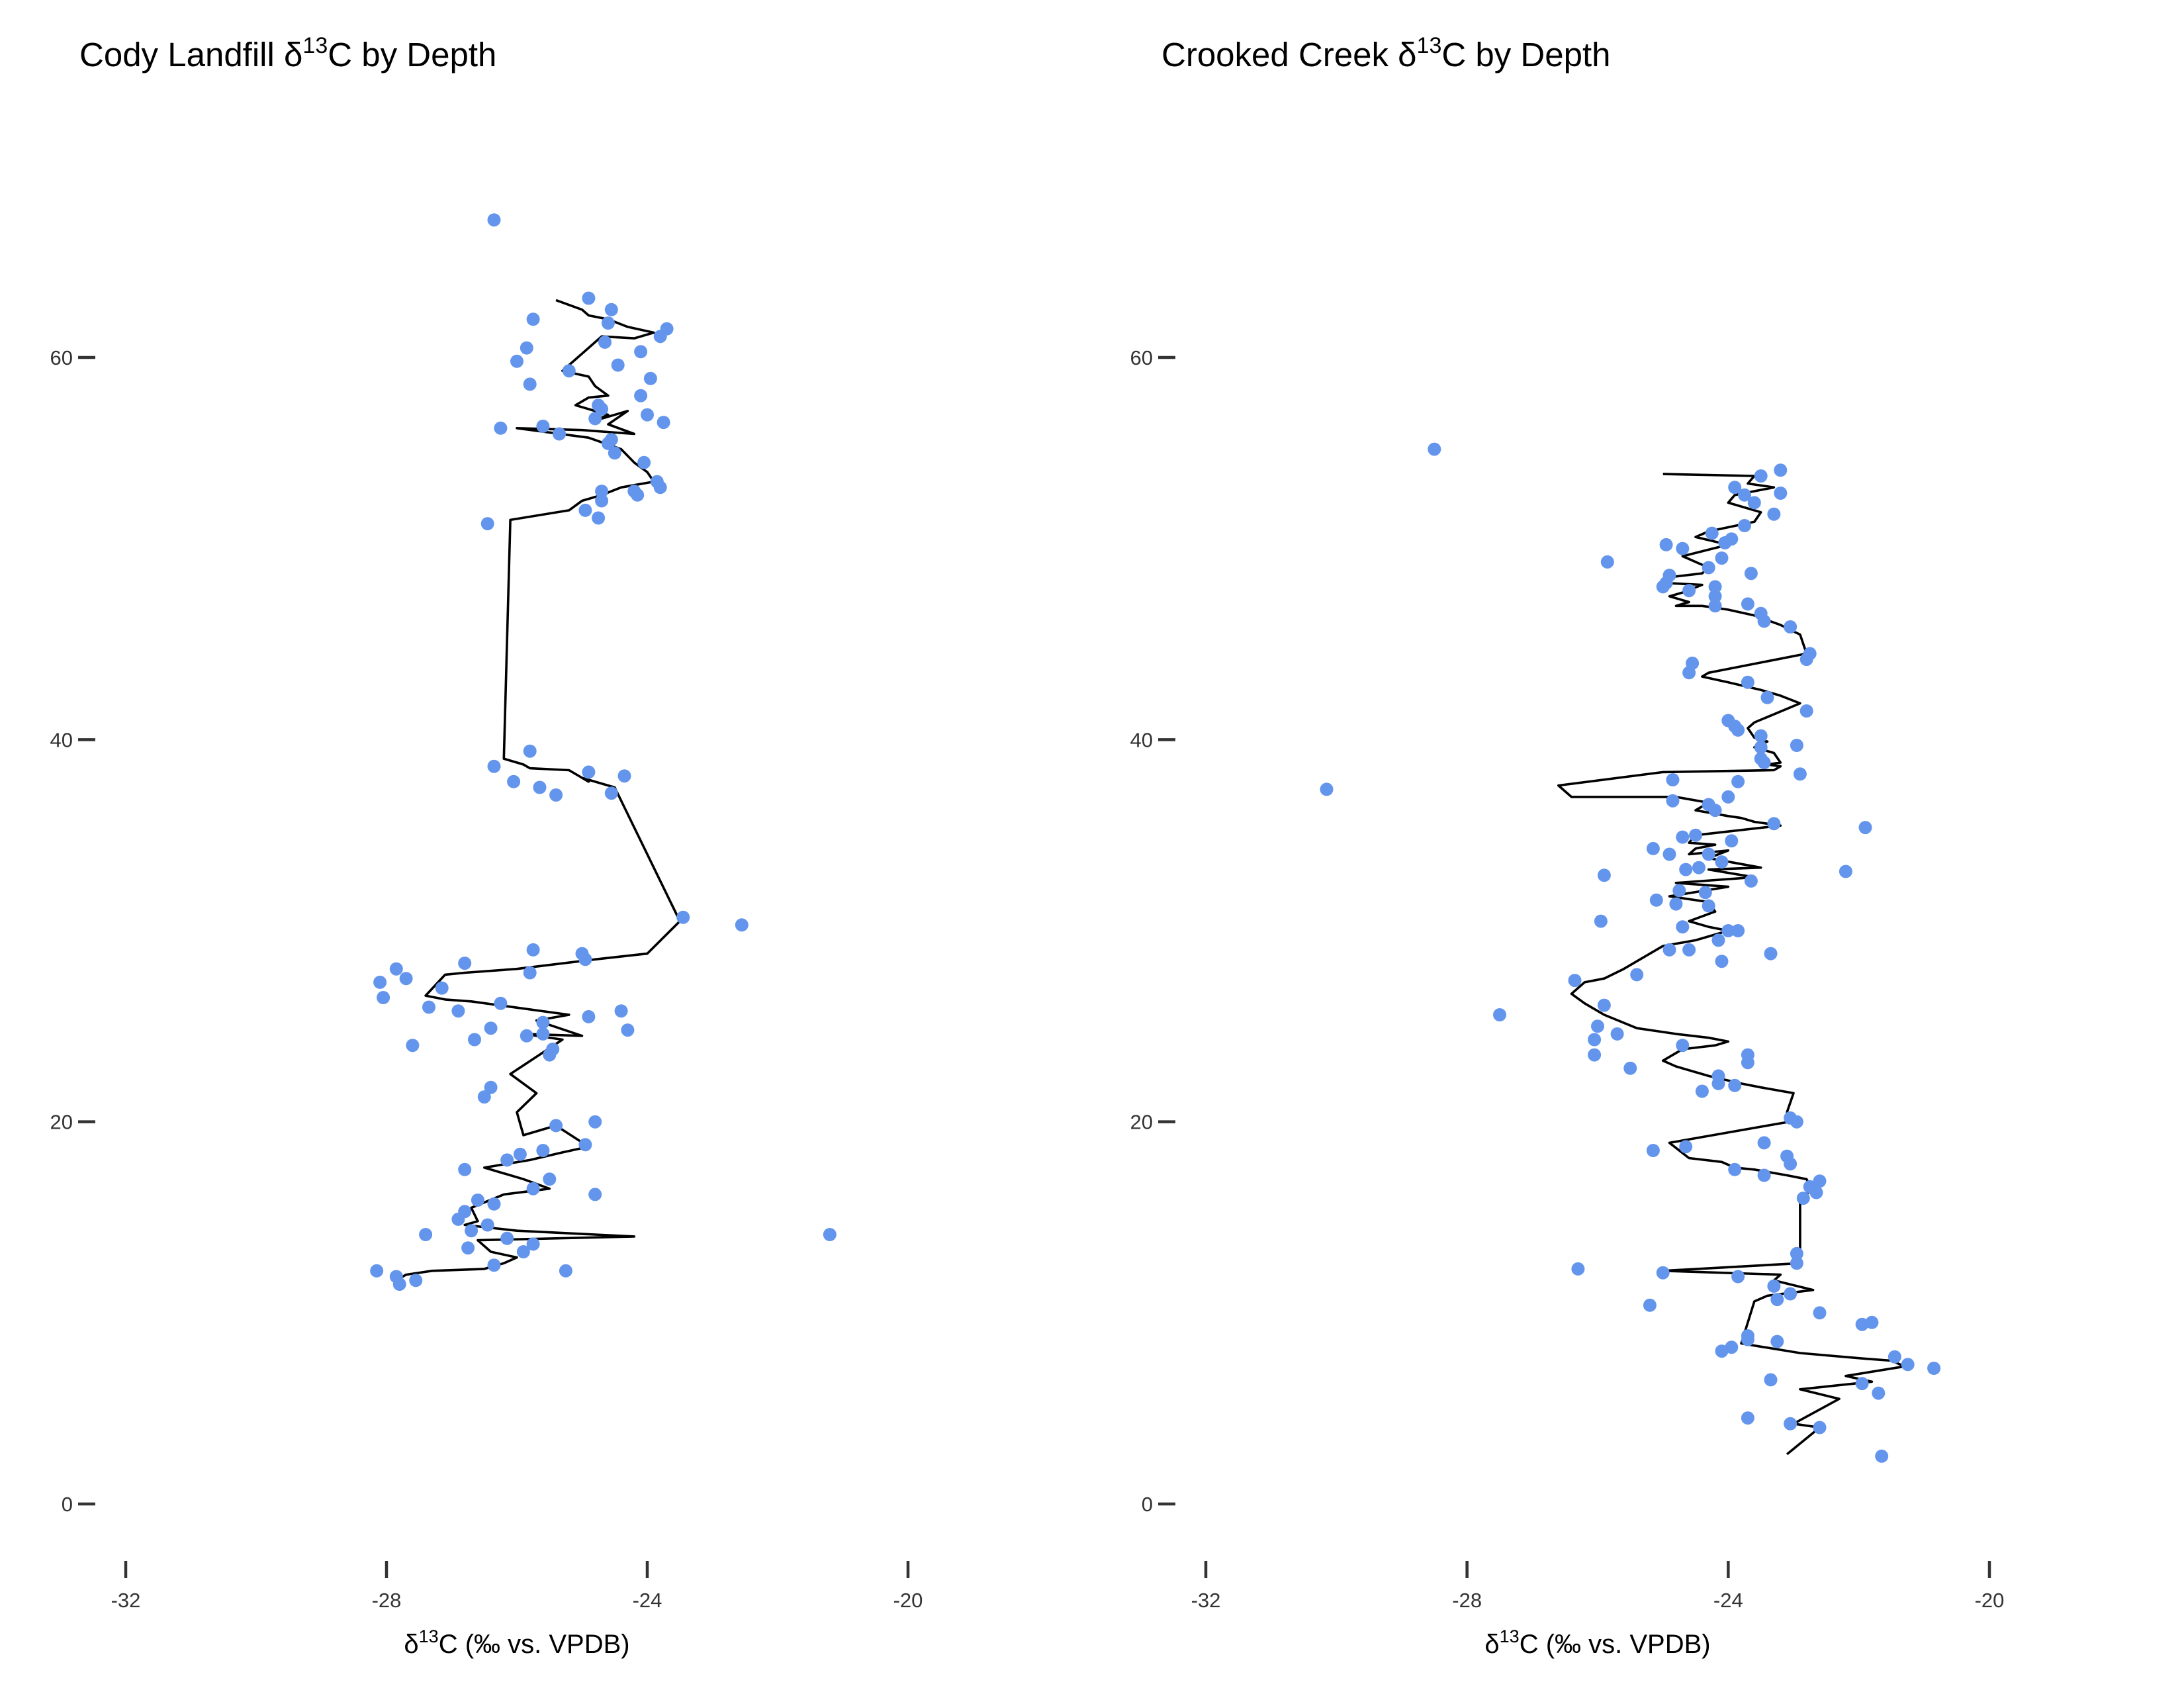  What do you see at coordinates (1141, 357) in the screenshot?
I see `y-tick-label: 60` at bounding box center [1141, 357].